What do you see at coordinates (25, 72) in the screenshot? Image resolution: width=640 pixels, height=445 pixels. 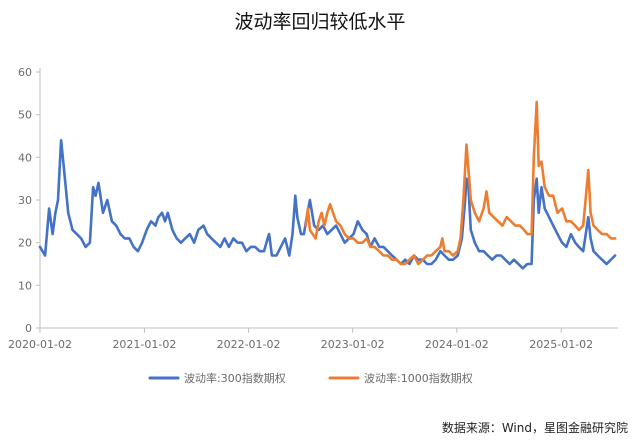 I see `y-tick-label: 60` at bounding box center [25, 72].